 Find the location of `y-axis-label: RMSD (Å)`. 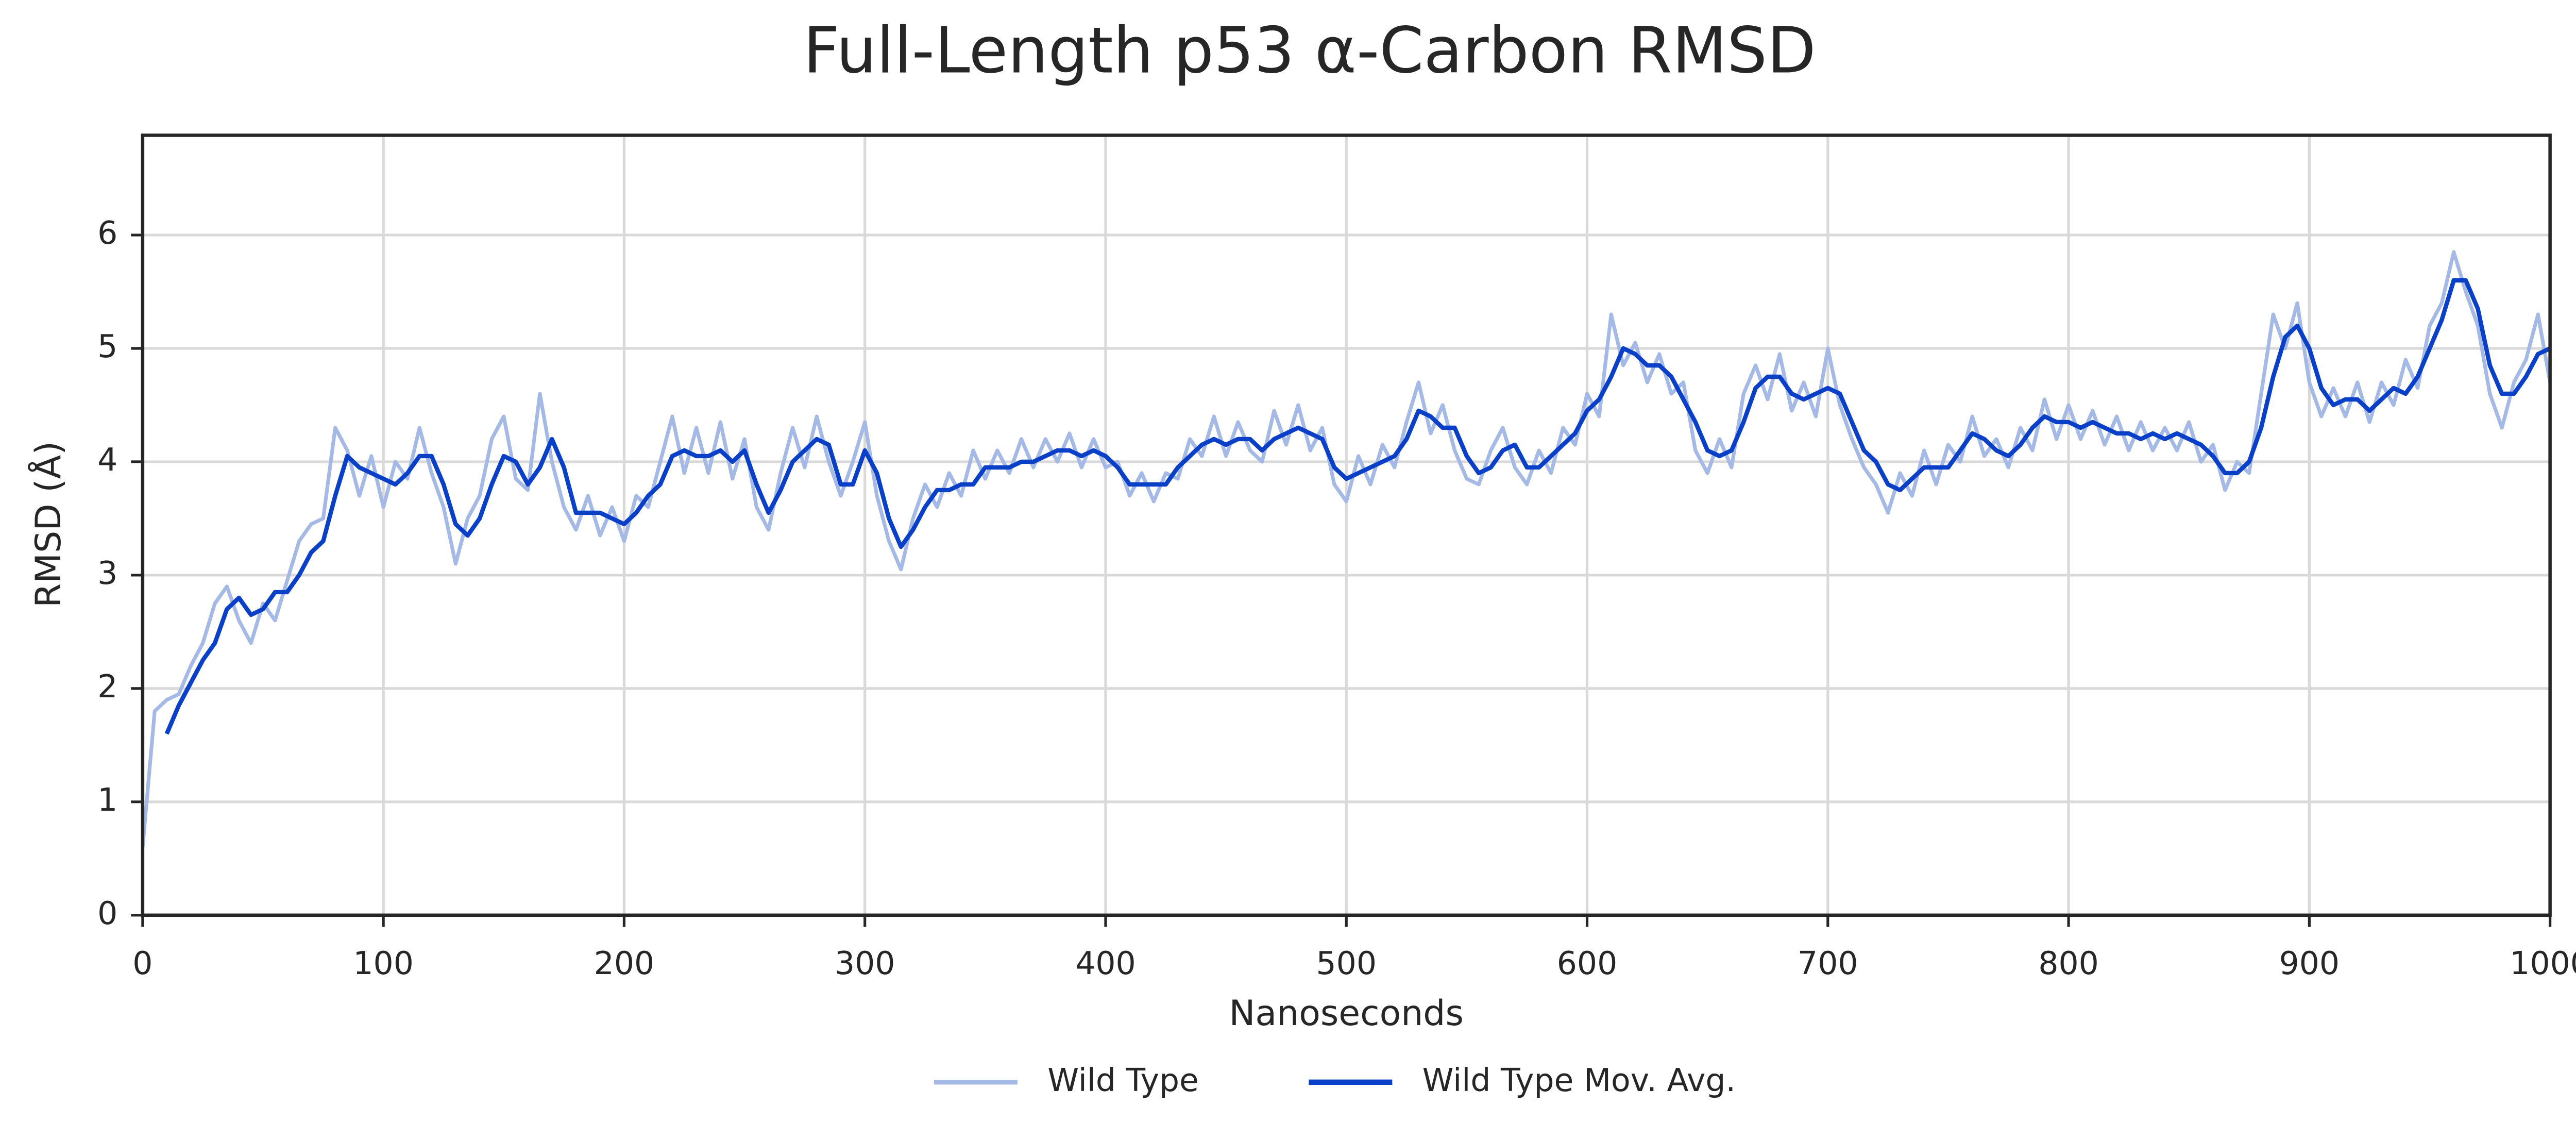

y-axis-label: RMSD (Å) is located at coordinates (48, 524).